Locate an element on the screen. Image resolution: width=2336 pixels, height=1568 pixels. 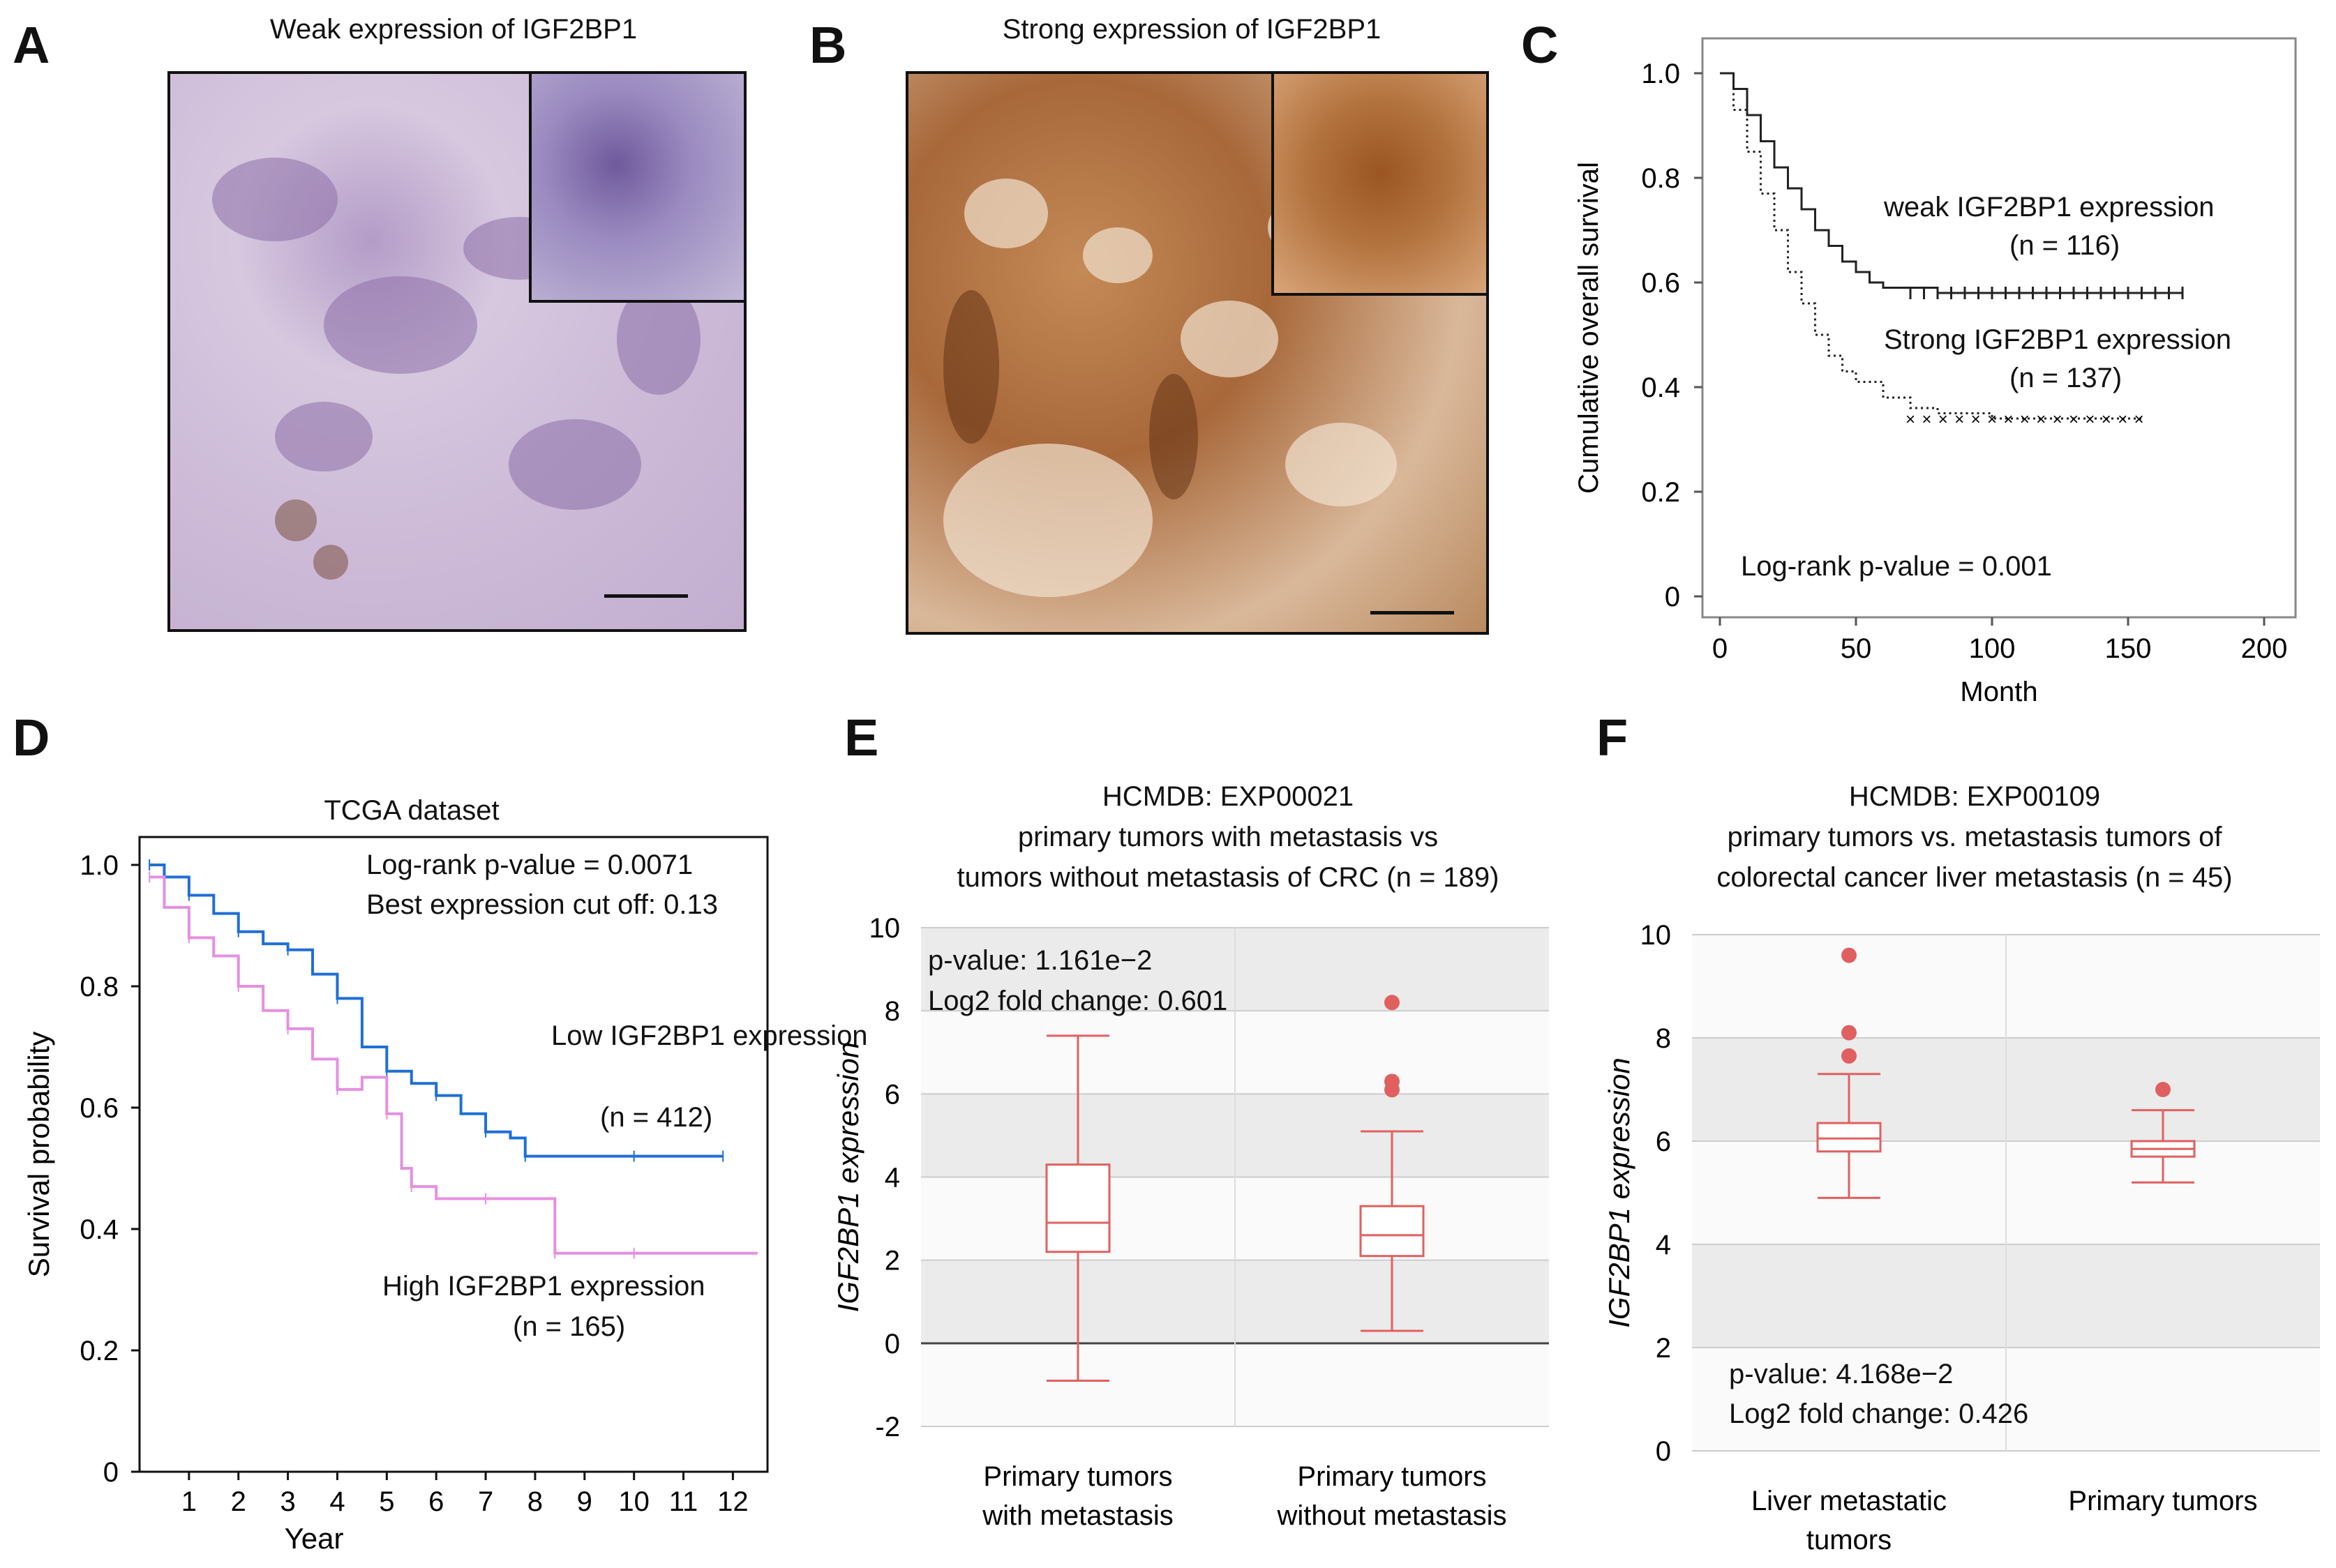
x-tick-label: 50 is located at coordinates (1856, 648).